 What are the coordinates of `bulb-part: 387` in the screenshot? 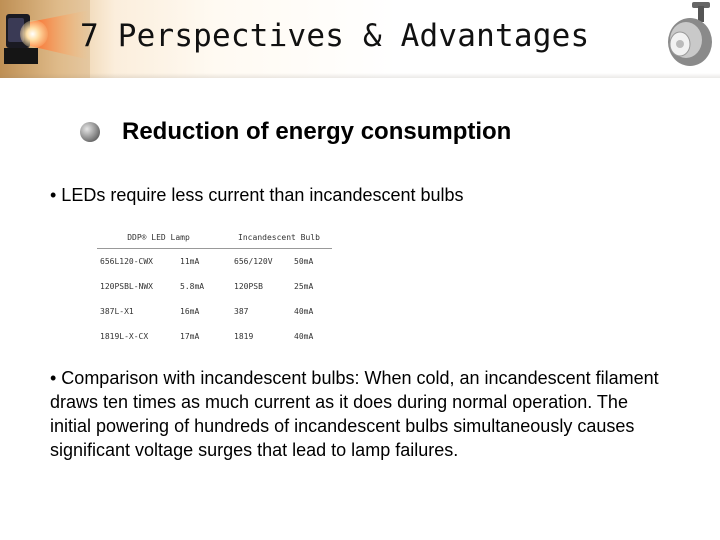 It's located at (241, 311).